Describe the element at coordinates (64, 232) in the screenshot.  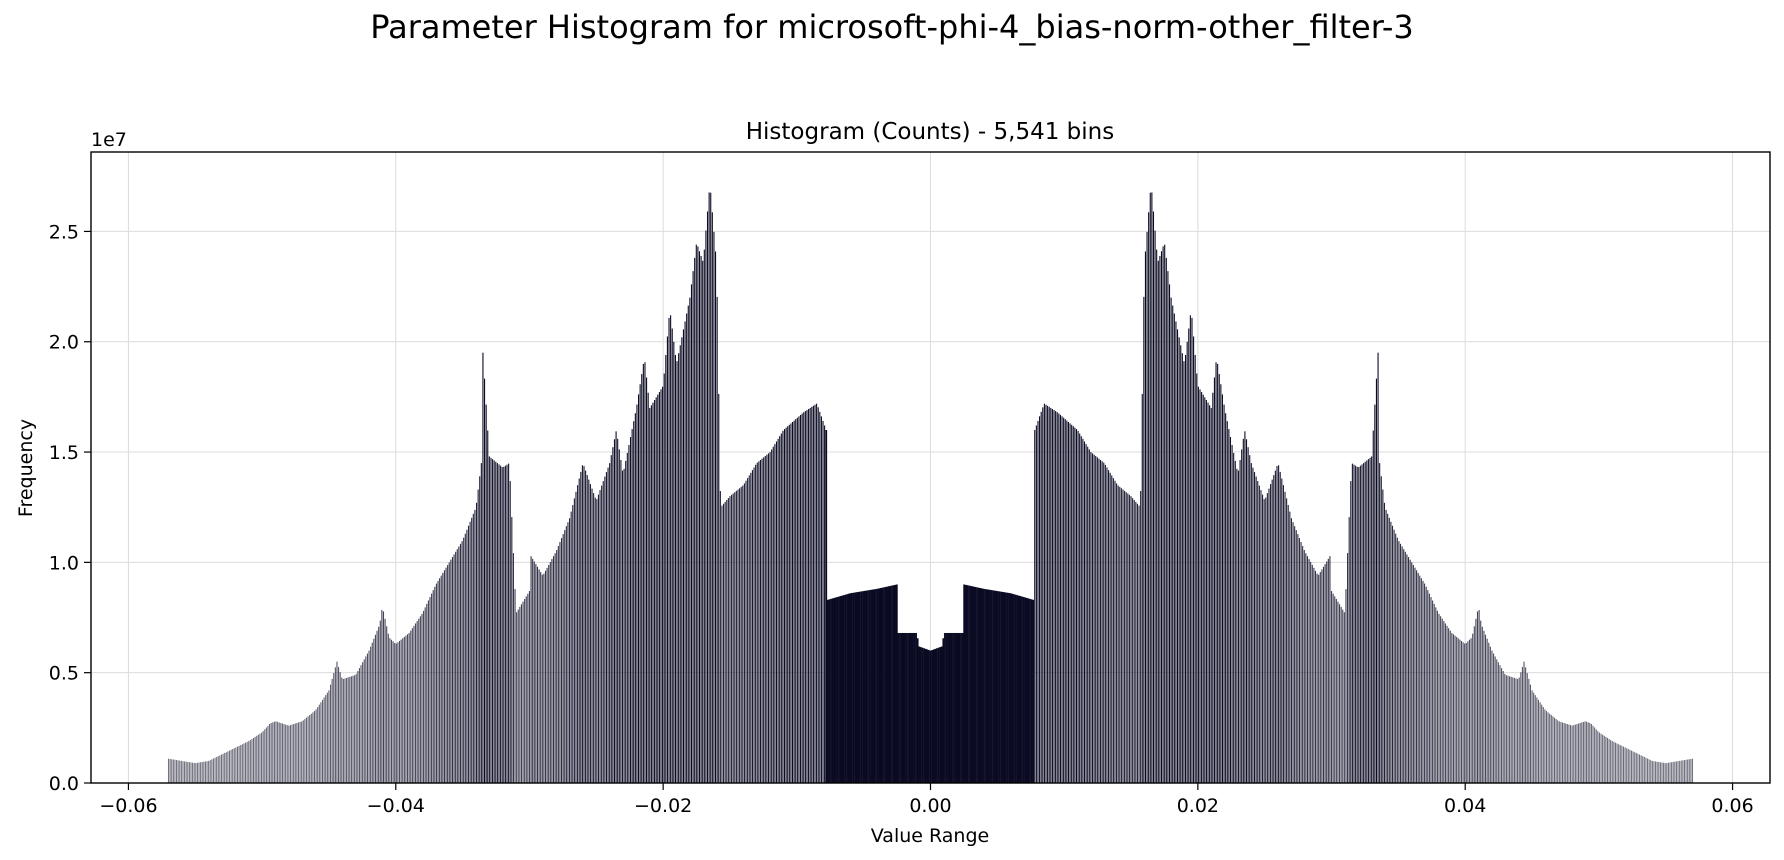
I see `y-tick-label: 2.5` at that location.